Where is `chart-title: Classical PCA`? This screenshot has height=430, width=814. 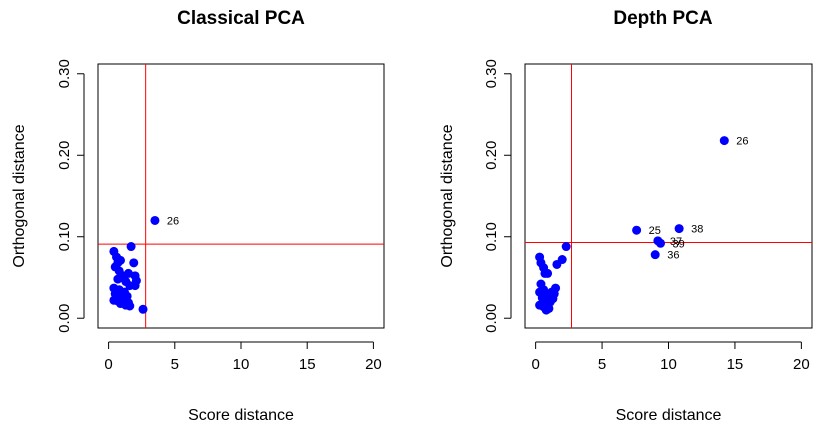
chart-title: Classical PCA is located at coordinates (241, 18).